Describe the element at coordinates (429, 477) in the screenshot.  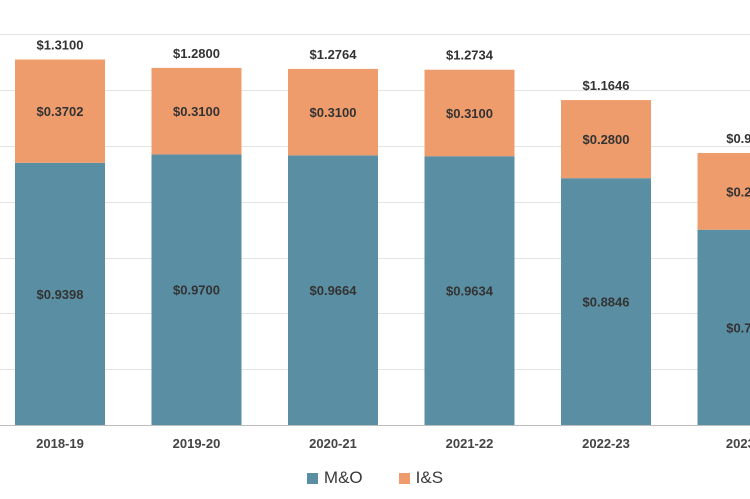
I see `legend-label-i-s: I&S` at that location.